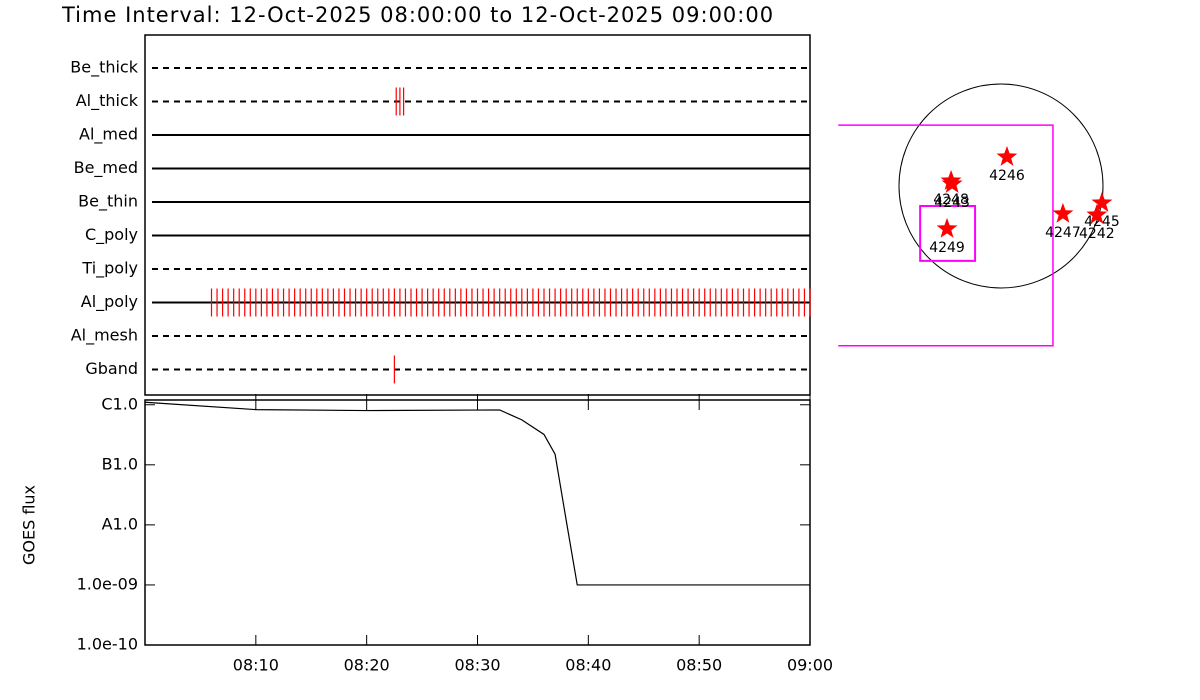 The image size is (1200, 700). What do you see at coordinates (120, 523) in the screenshot?
I see `y-tick-label: A1.0` at bounding box center [120, 523].